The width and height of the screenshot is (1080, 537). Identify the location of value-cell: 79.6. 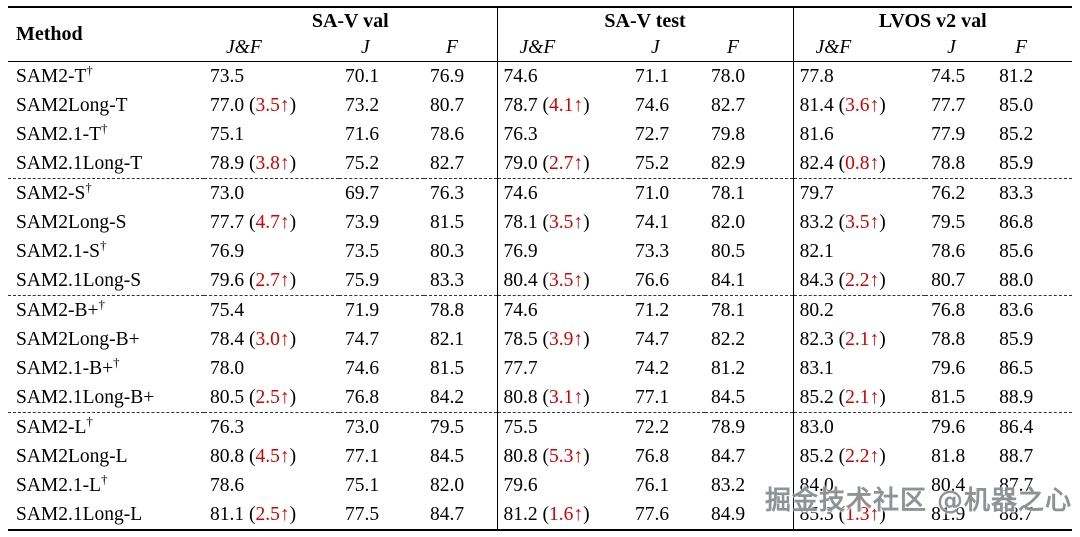
(563, 485).